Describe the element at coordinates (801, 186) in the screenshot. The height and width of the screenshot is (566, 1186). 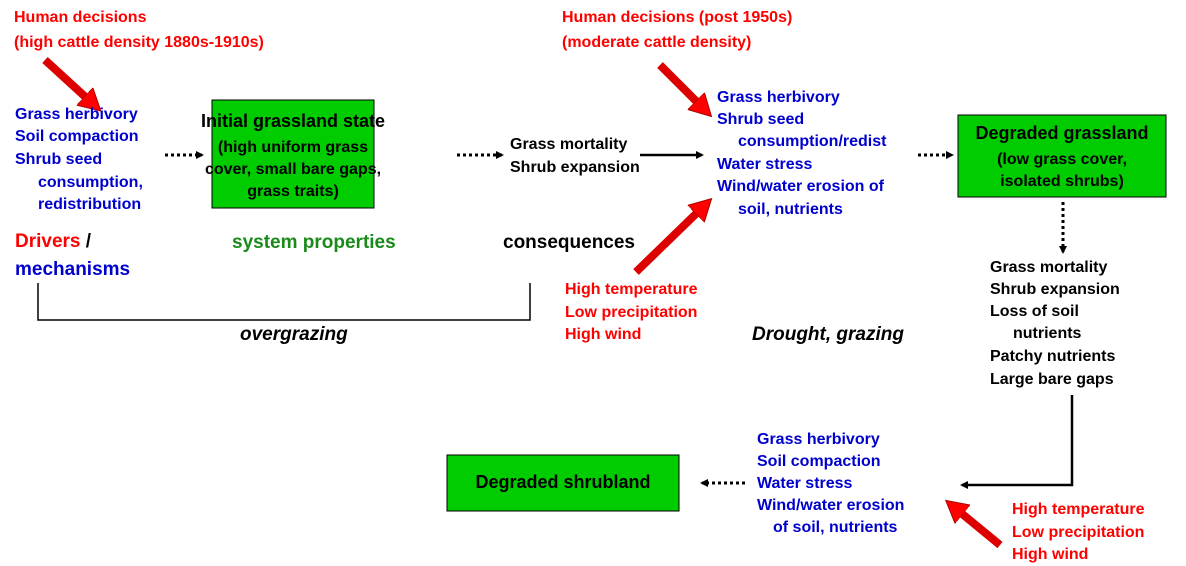
I see `mechanism: Wind/water erosion of` at that location.